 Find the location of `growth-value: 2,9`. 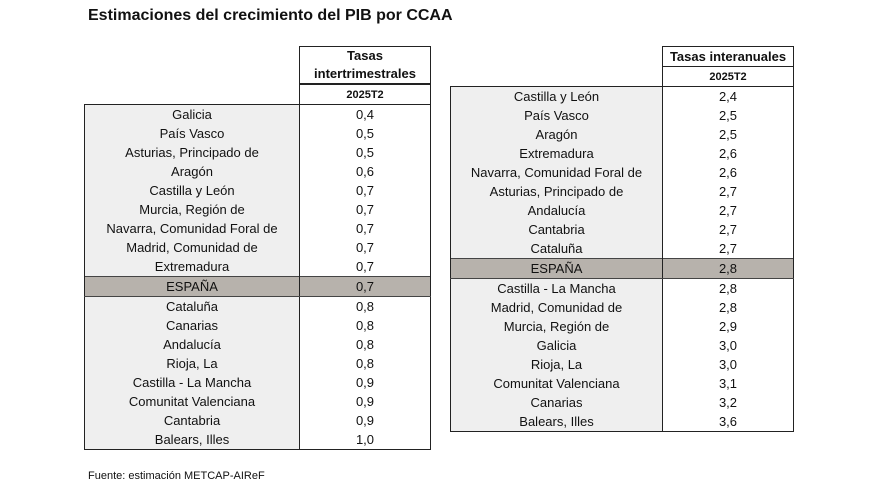

growth-value: 2,9 is located at coordinates (728, 326).